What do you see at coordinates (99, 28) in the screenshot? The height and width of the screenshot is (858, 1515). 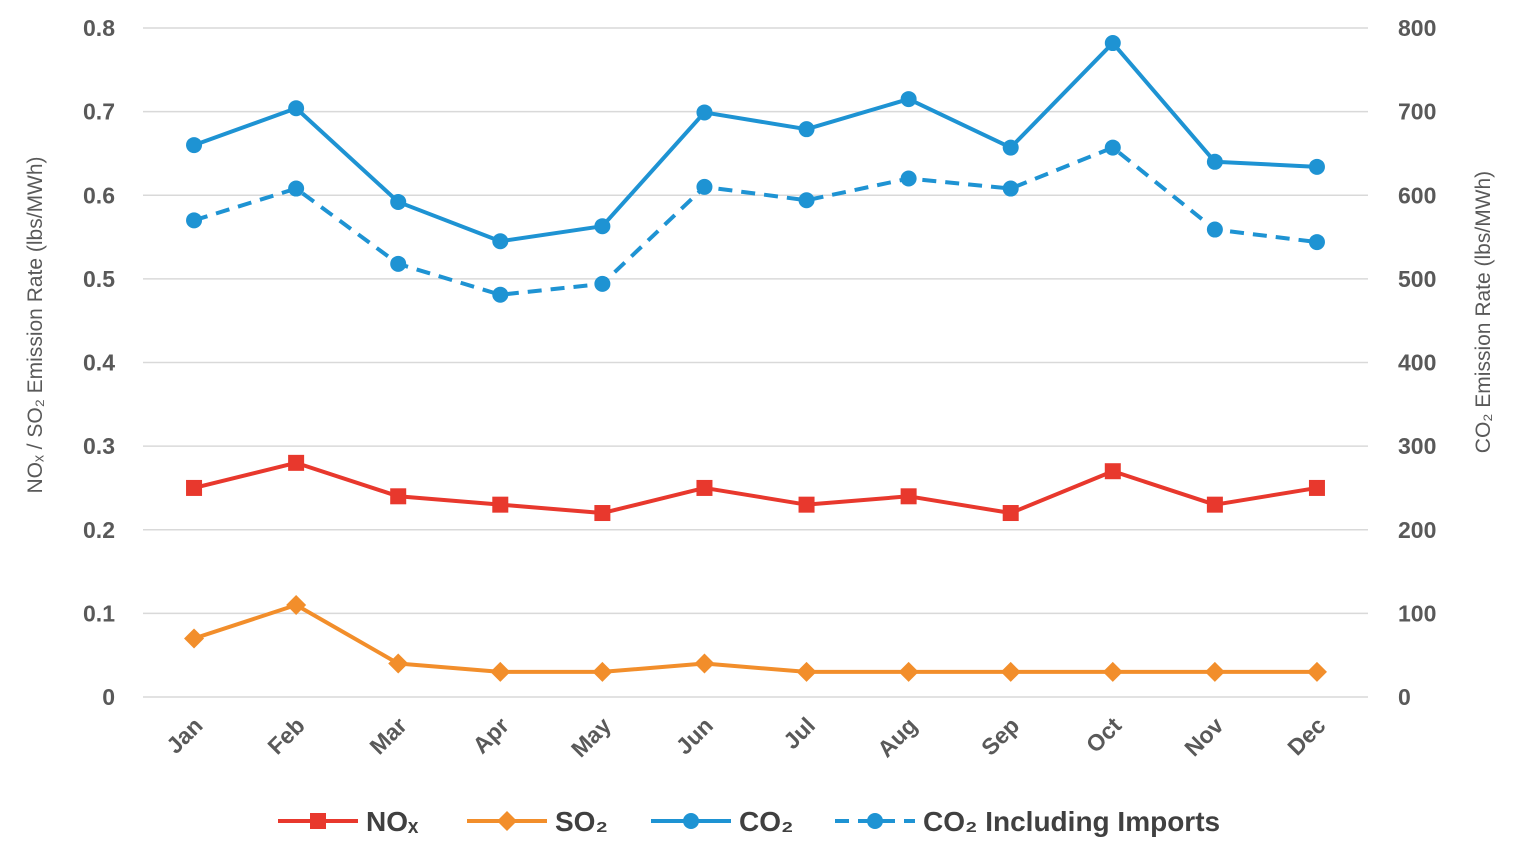 I see `left-y-tick-label: 0.8` at bounding box center [99, 28].